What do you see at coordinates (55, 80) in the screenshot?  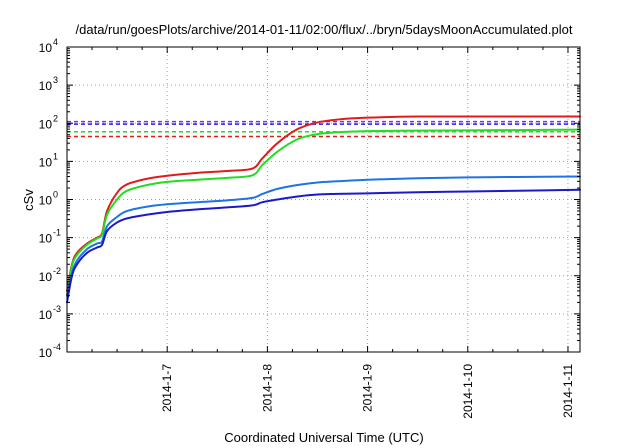 I see `y-tick-exponent: 3` at bounding box center [55, 80].